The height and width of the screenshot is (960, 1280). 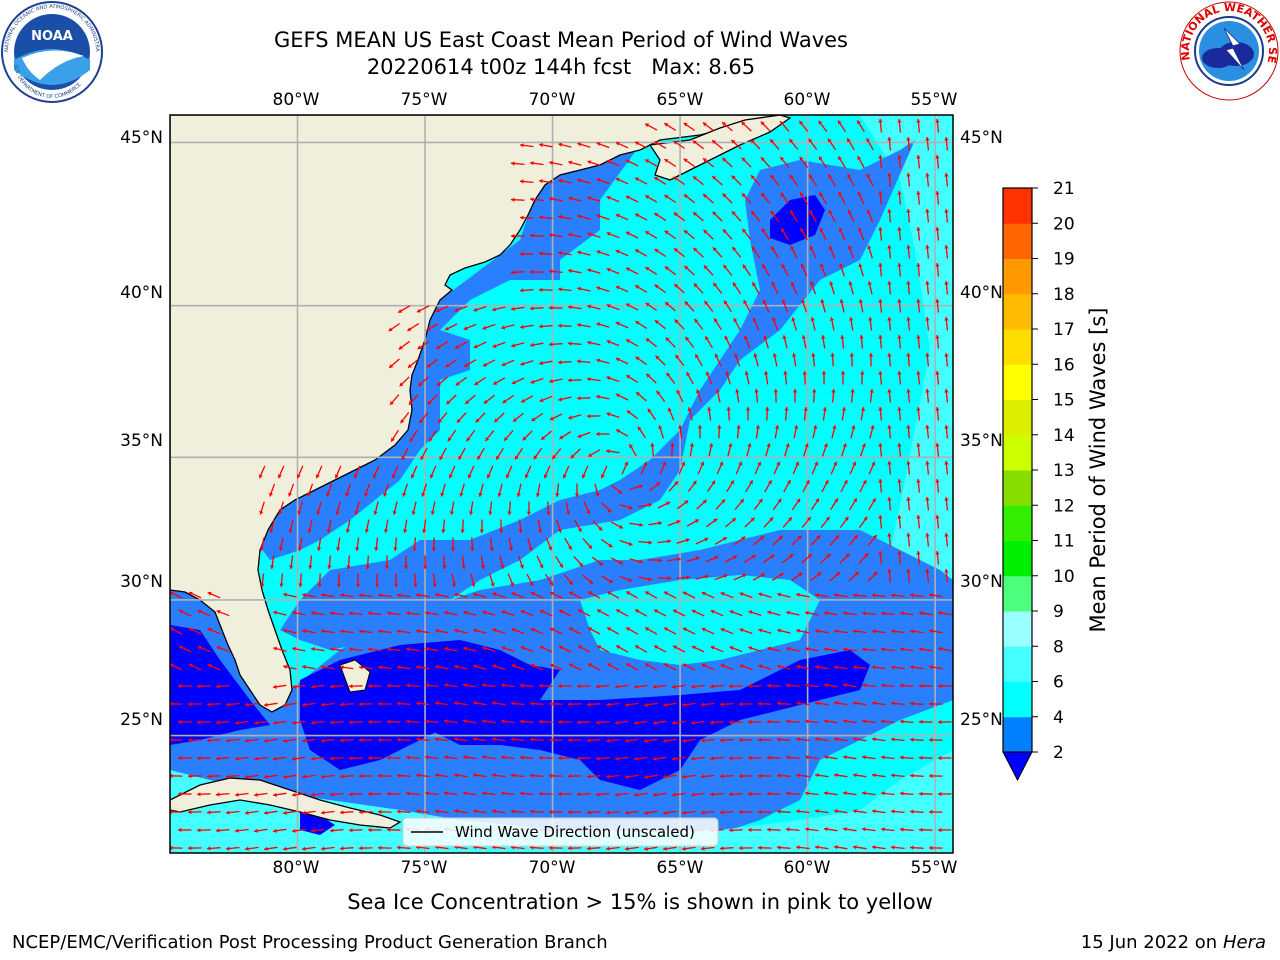 I want to click on lat-label-right: 35°N, so click(x=981, y=441).